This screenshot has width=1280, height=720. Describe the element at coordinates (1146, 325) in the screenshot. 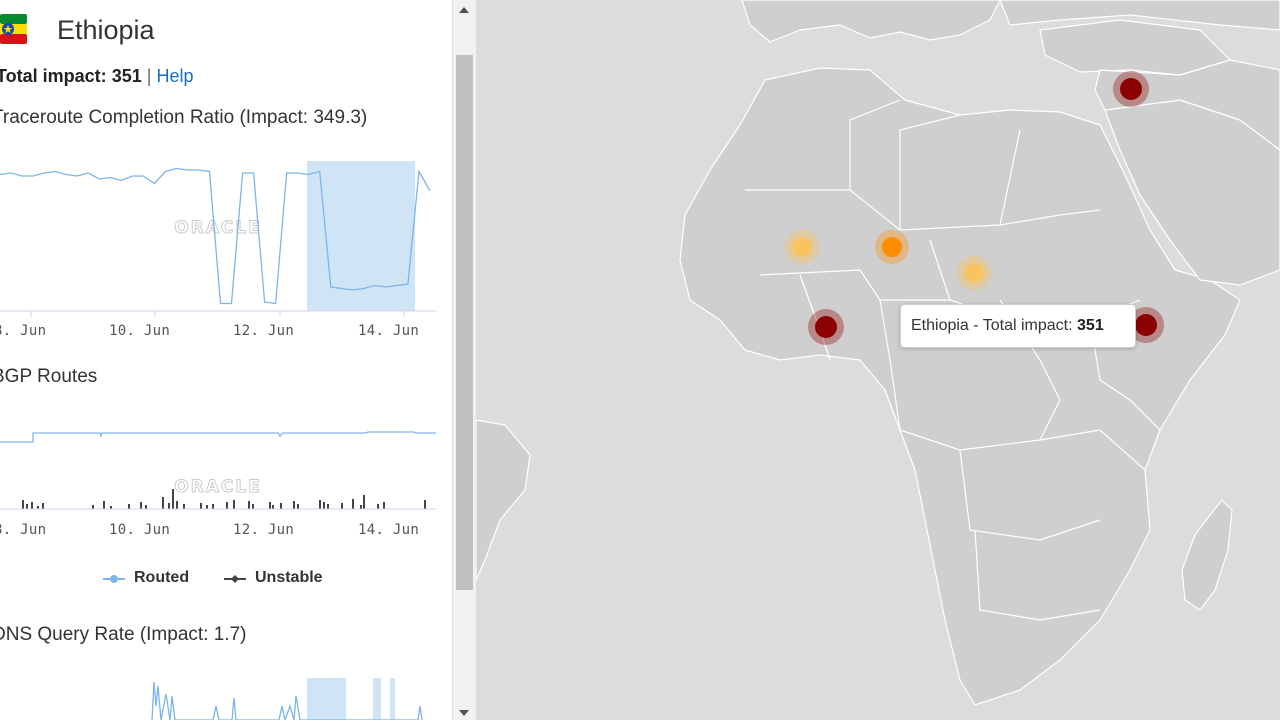

I see `marker-severe-ethiopia` at that location.